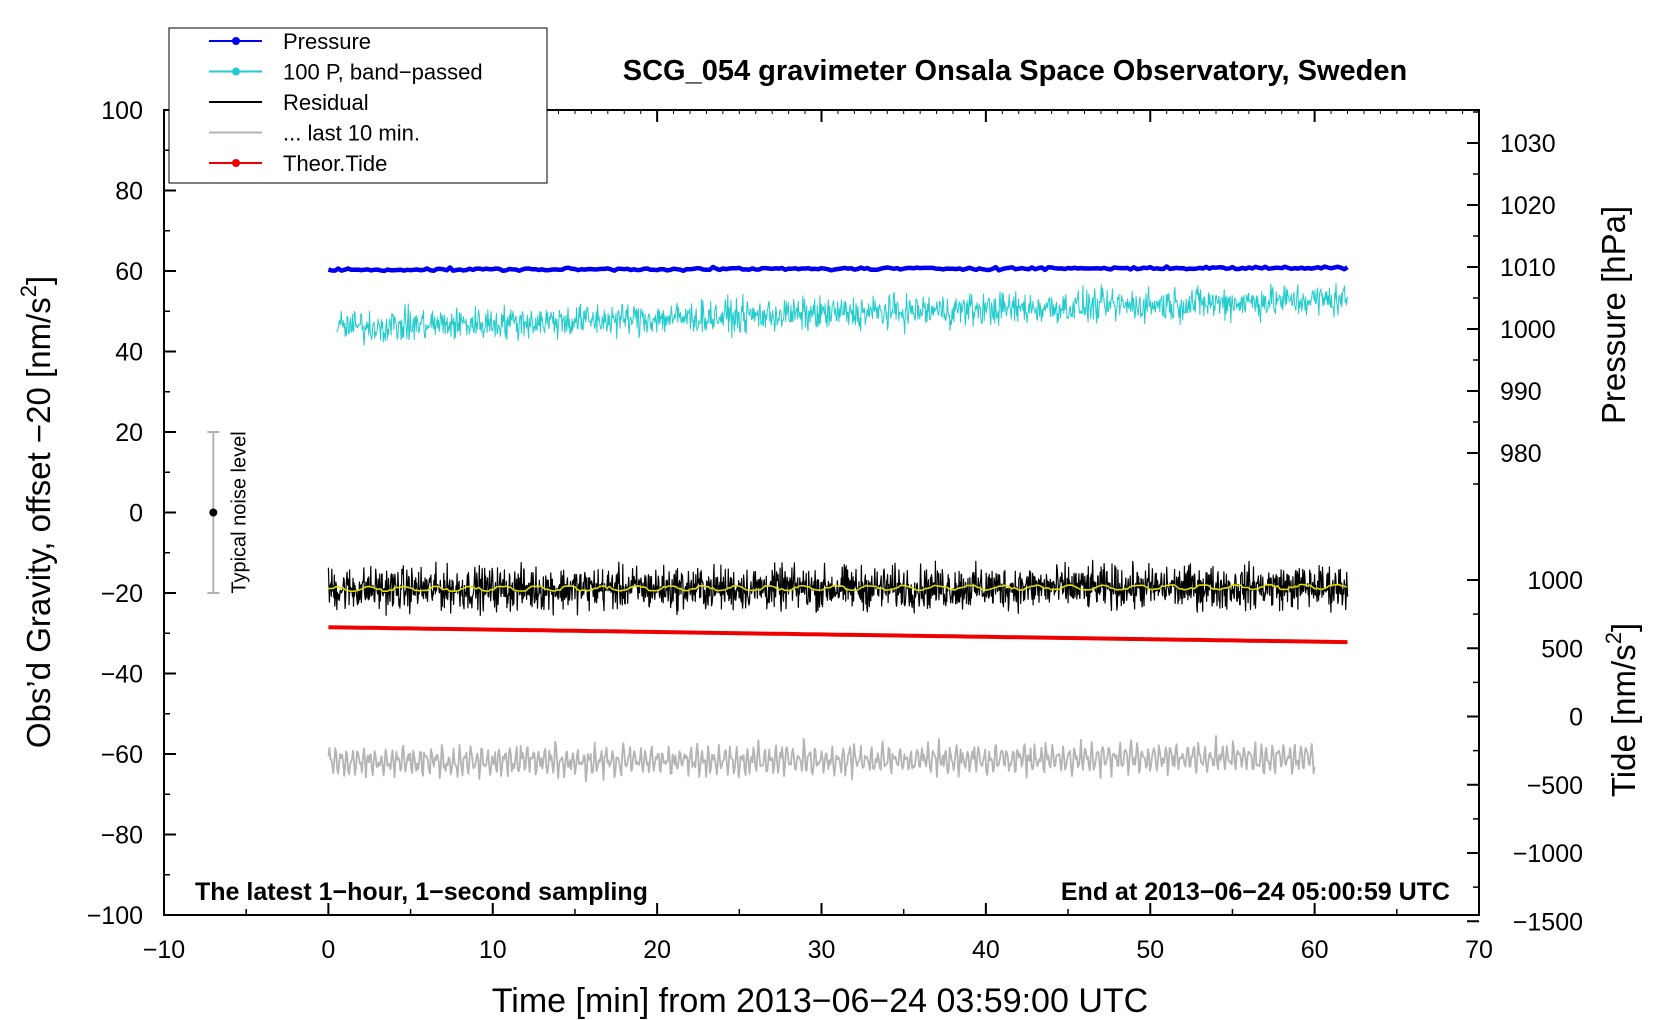 The width and height of the screenshot is (1660, 1020). What do you see at coordinates (1576, 718) in the screenshot?
I see `tide-tick-label: 0` at bounding box center [1576, 718].